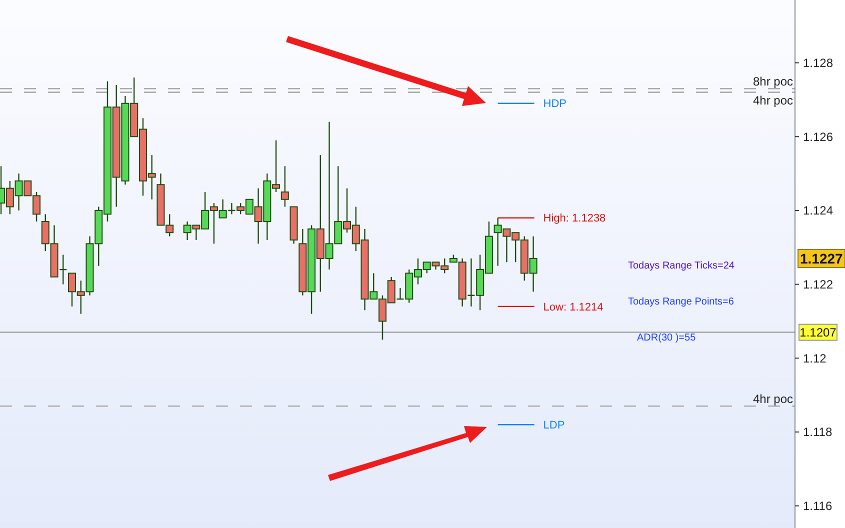  Describe the element at coordinates (818, 285) in the screenshot. I see `y-tick-label: 1.122` at that location.